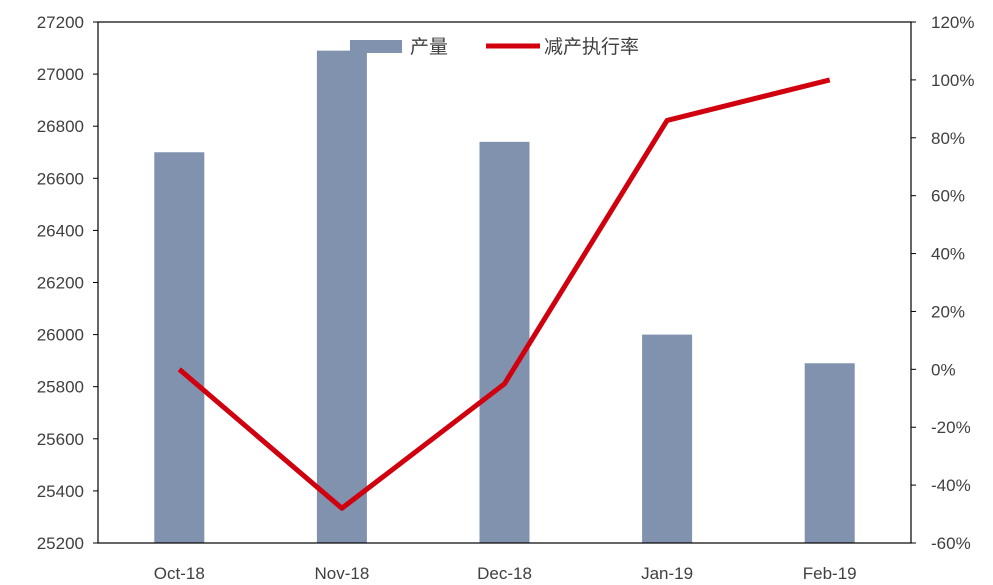  Describe the element at coordinates (60, 439) in the screenshot. I see `y-tick-25600: 25600` at that location.